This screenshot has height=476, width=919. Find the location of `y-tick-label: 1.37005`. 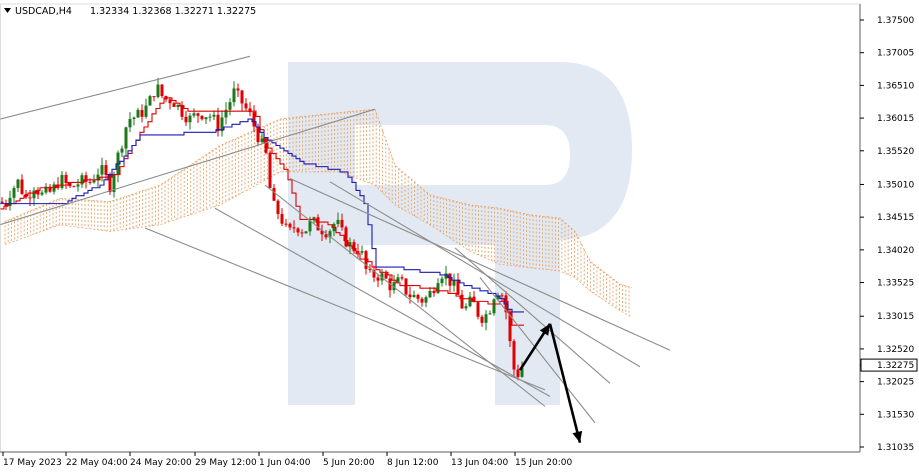

y-tick-label: 1.37005 is located at coordinates (895, 54).